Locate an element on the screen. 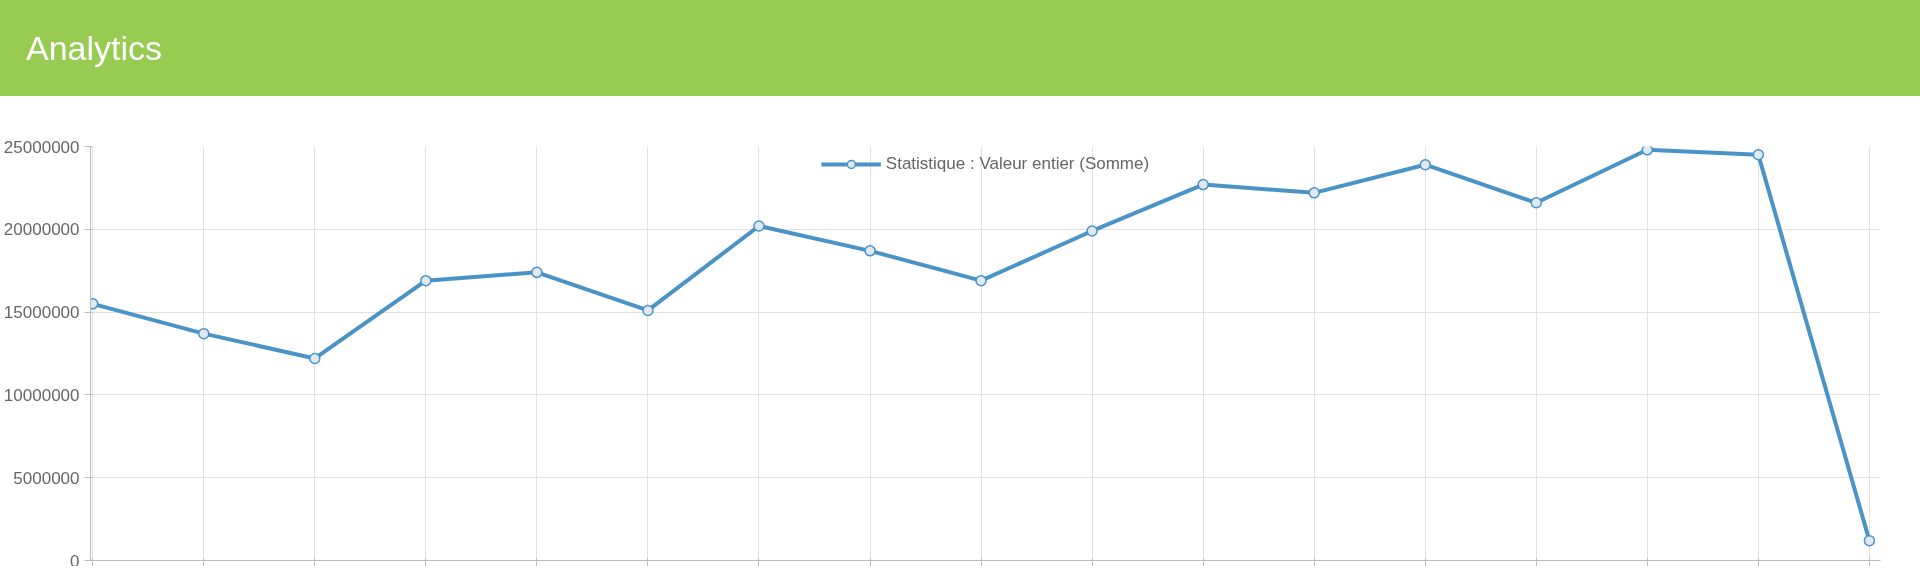  legend-label: Statistique : Valeur entier (Somme) is located at coordinates (1017, 164).